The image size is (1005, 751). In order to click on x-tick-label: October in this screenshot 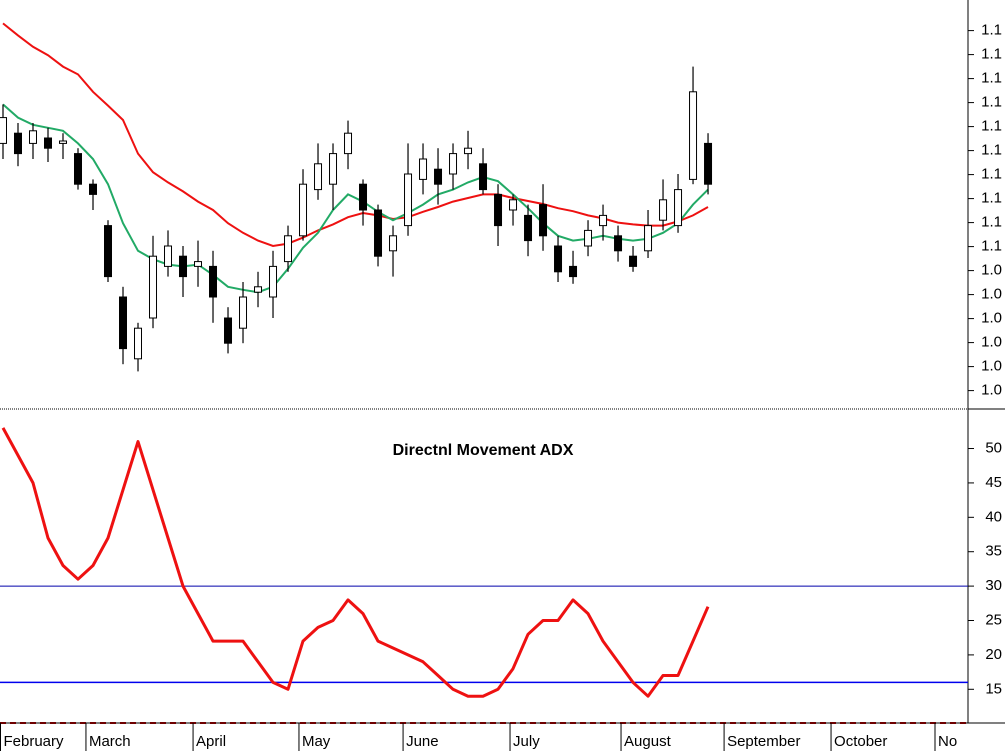, I will do `click(860, 741)`.